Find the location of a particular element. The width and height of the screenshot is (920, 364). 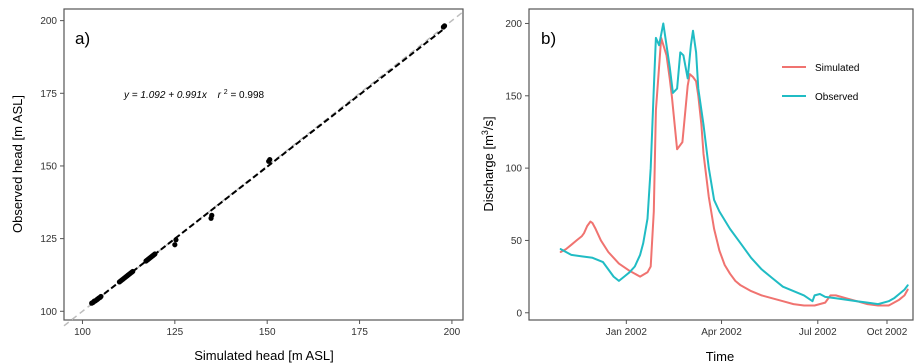

panel-a-y-axis: 100 125 150 175 200 is located at coordinates (52, 167).